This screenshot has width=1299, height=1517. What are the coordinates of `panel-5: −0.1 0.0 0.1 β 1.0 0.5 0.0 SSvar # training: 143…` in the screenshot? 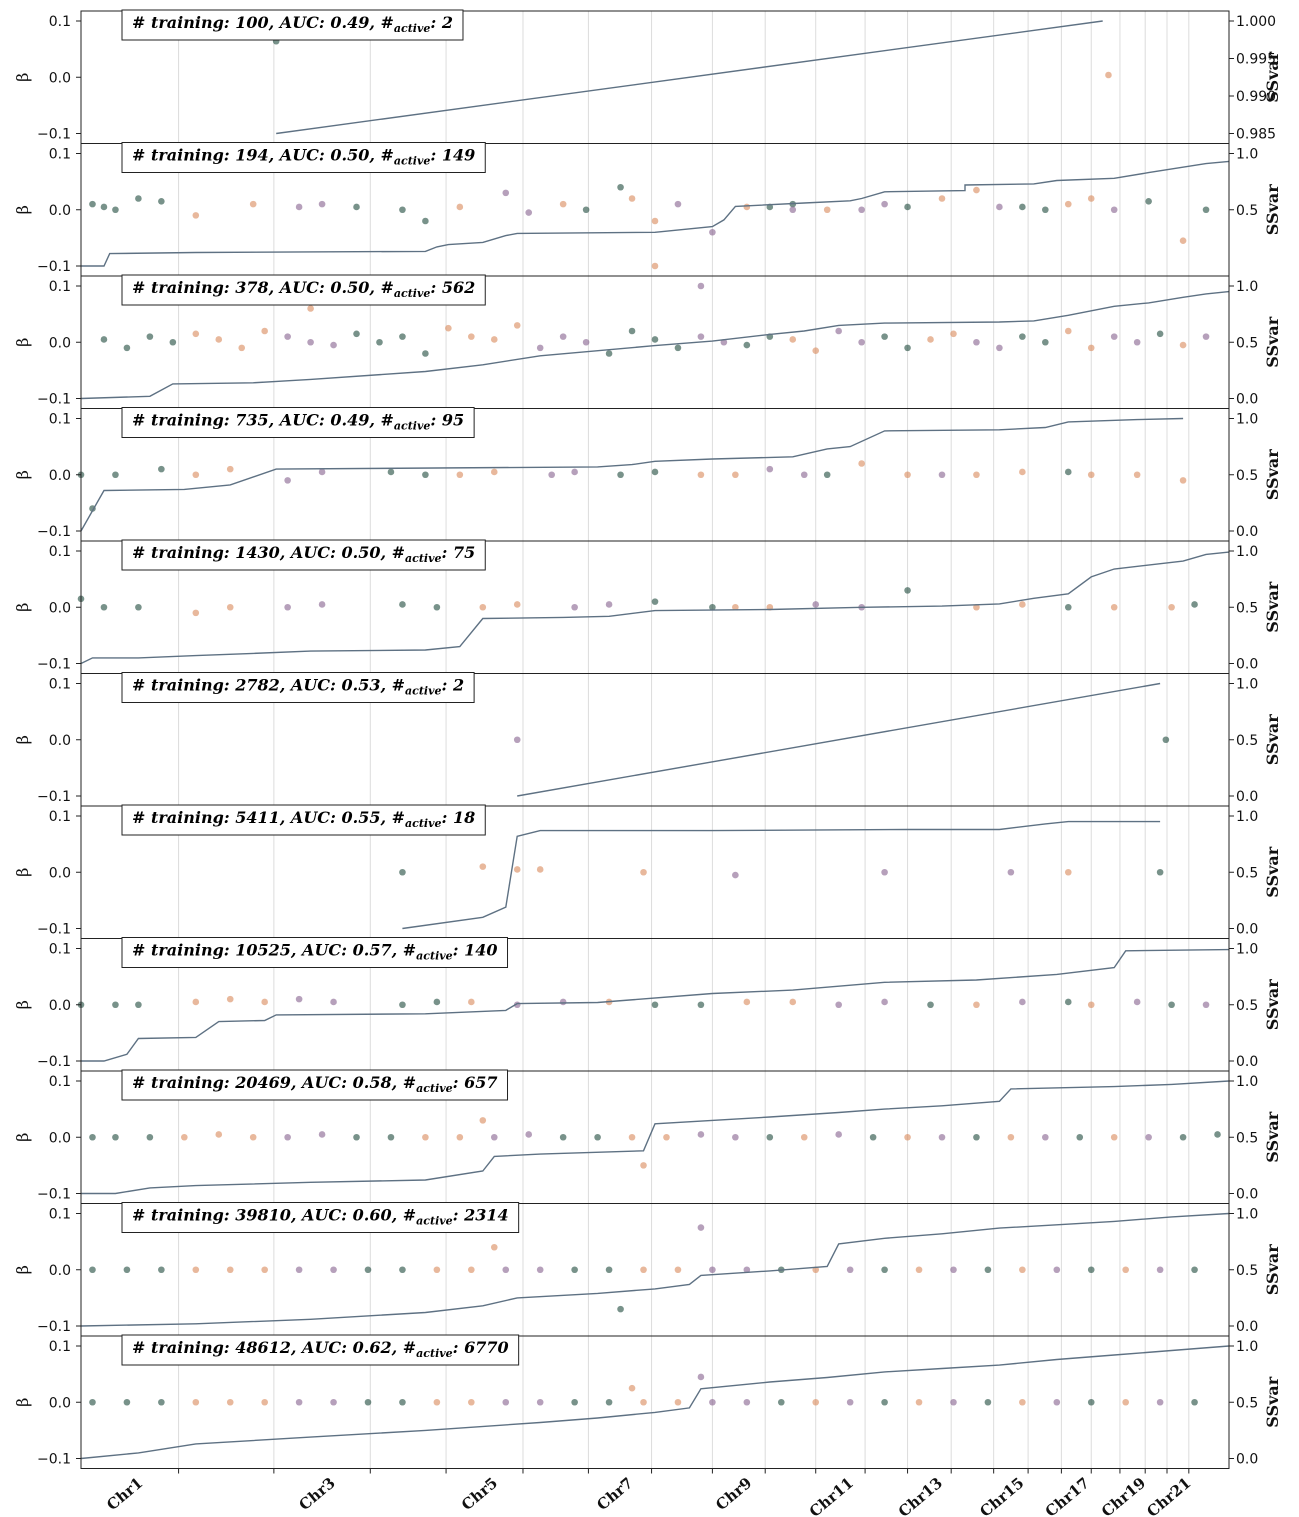 It's located at (647, 606).